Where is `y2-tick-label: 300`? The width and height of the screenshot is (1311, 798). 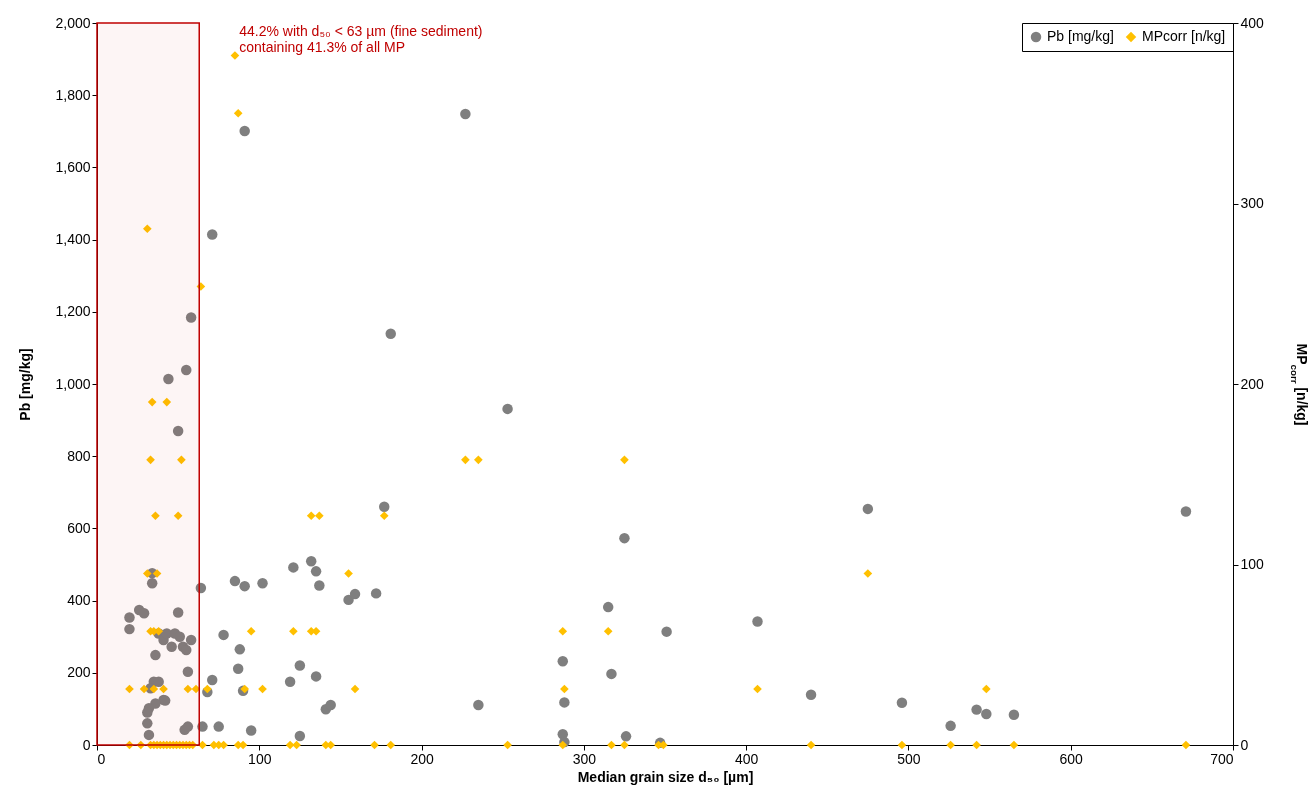 y2-tick-label: 300 is located at coordinates (1252, 203).